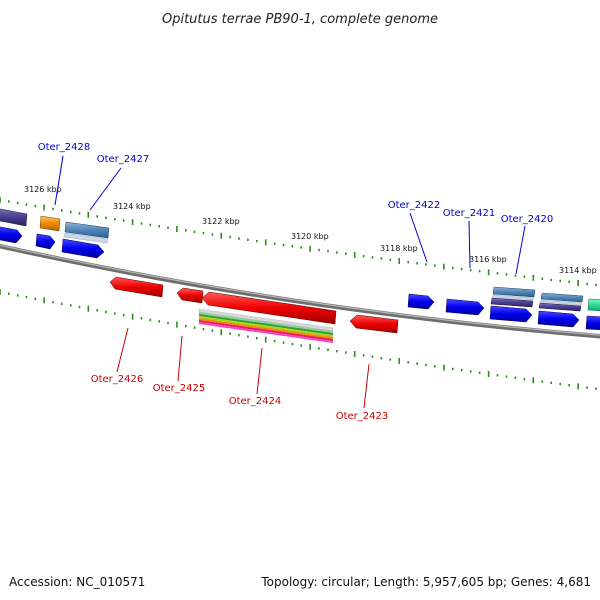 Image resolution: width=600 pixels, height=600 pixels. Describe the element at coordinates (221, 221) in the screenshot. I see `position-label-3122: 3122 kbp` at that location.